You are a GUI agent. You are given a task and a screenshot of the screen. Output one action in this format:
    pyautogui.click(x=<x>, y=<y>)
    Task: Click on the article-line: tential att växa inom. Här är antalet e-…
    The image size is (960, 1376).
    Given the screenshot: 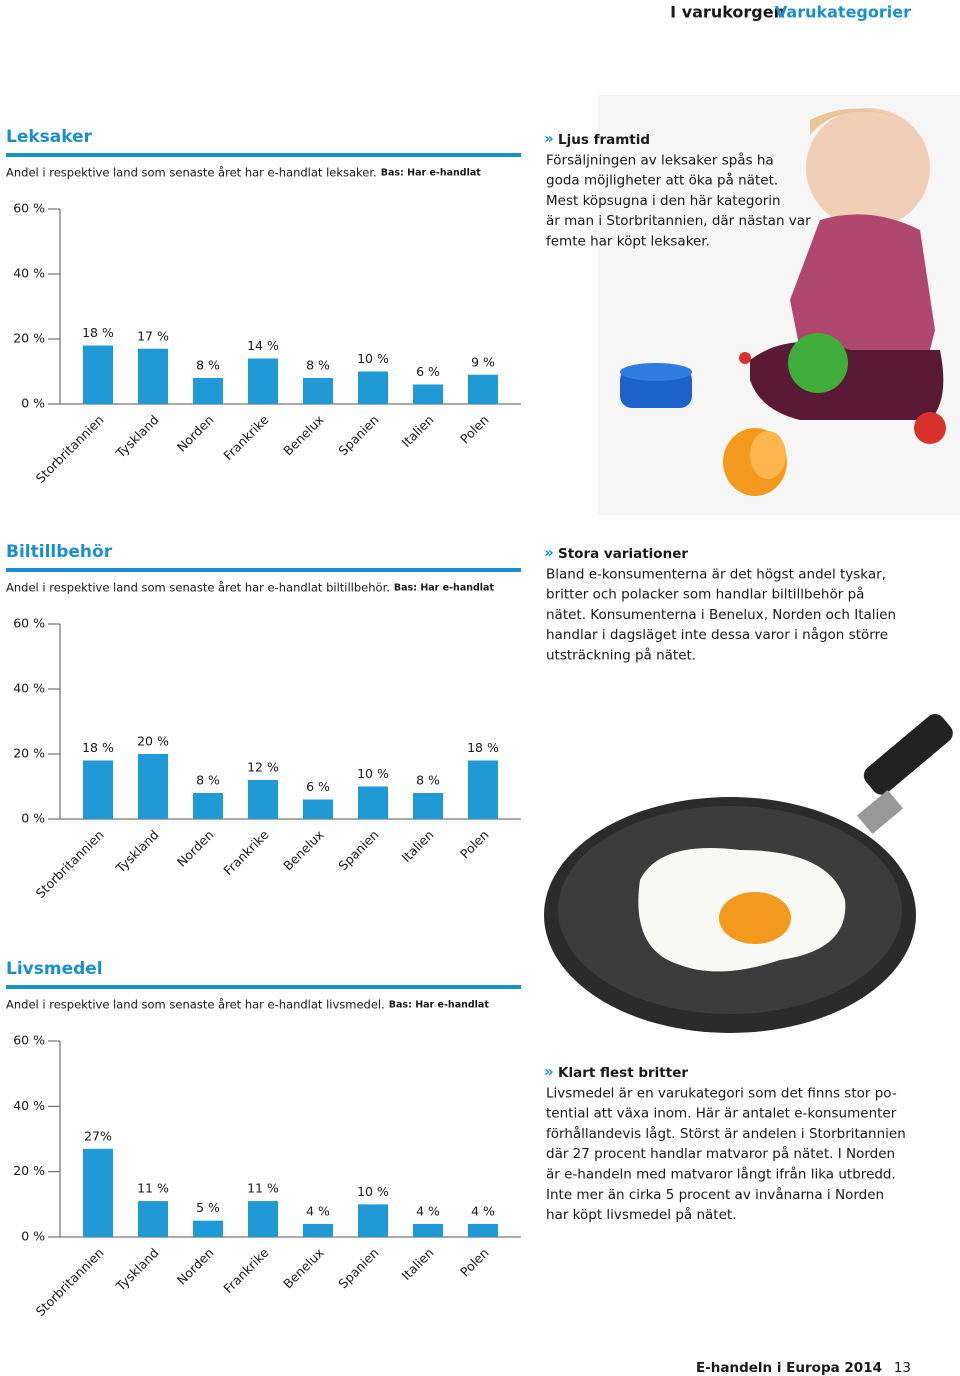 What is the action you would take?
    pyautogui.click(x=721, y=1114)
    